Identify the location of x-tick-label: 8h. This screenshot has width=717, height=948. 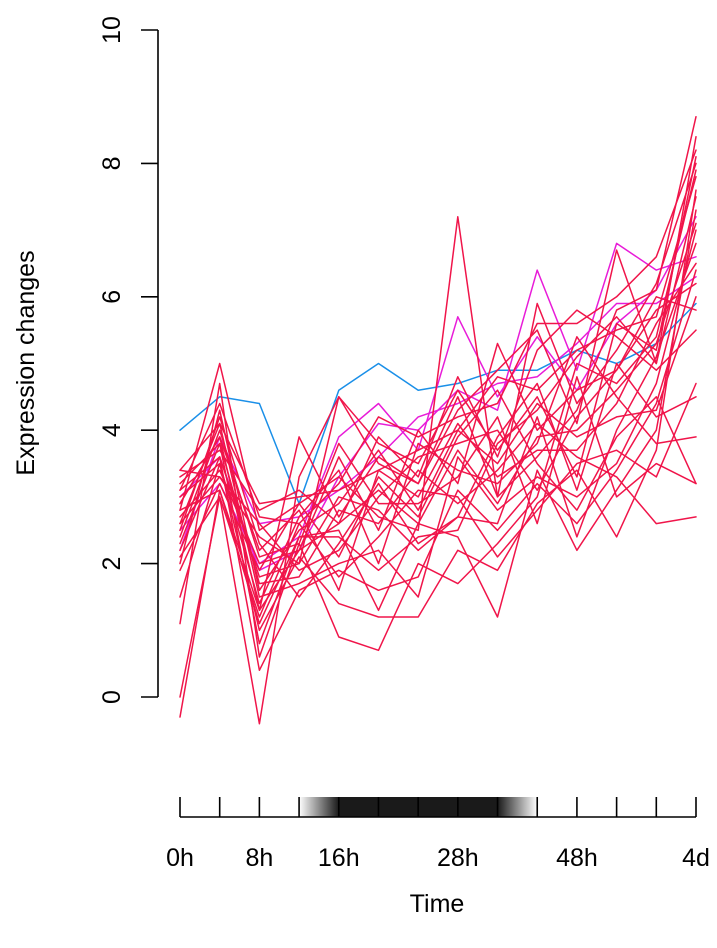
(259, 858).